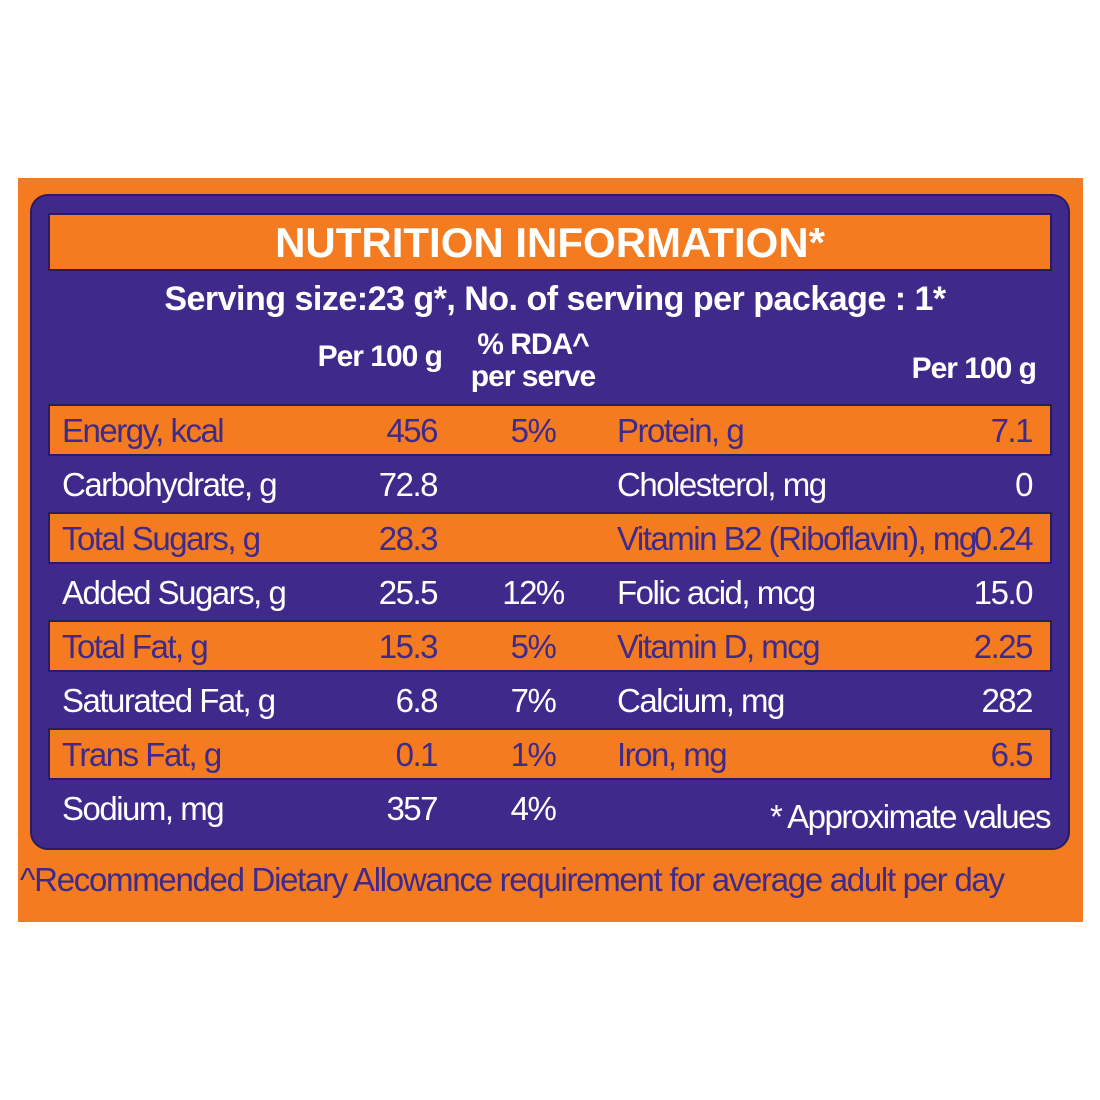  Describe the element at coordinates (417, 700) in the screenshot. I see `per-100g: 6.8` at that location.